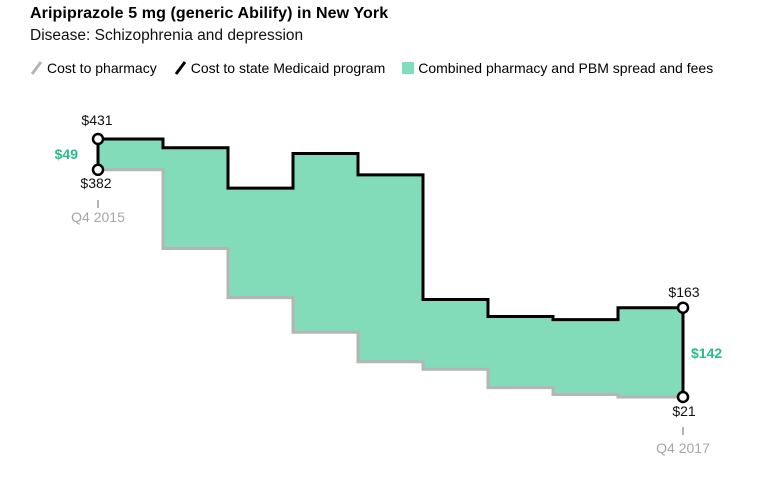  I want to click on start-spread-value-label: $49, so click(66, 154).